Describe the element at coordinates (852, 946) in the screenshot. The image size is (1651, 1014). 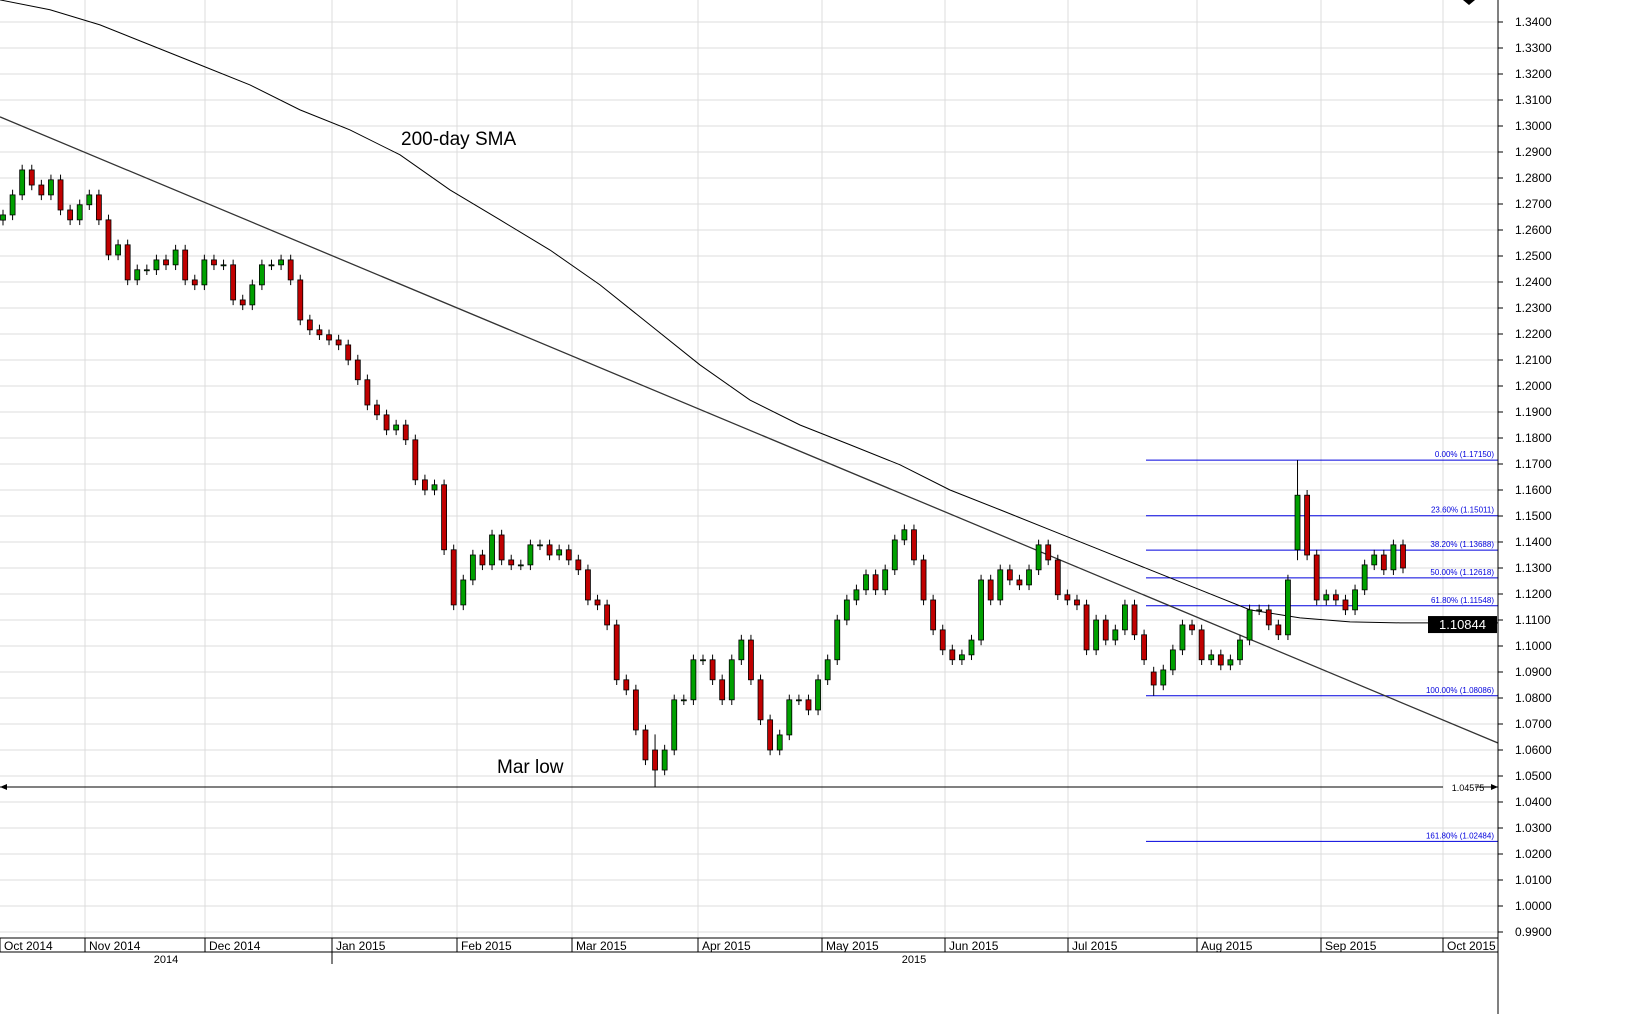
I see `month-label: May 2015` at that location.